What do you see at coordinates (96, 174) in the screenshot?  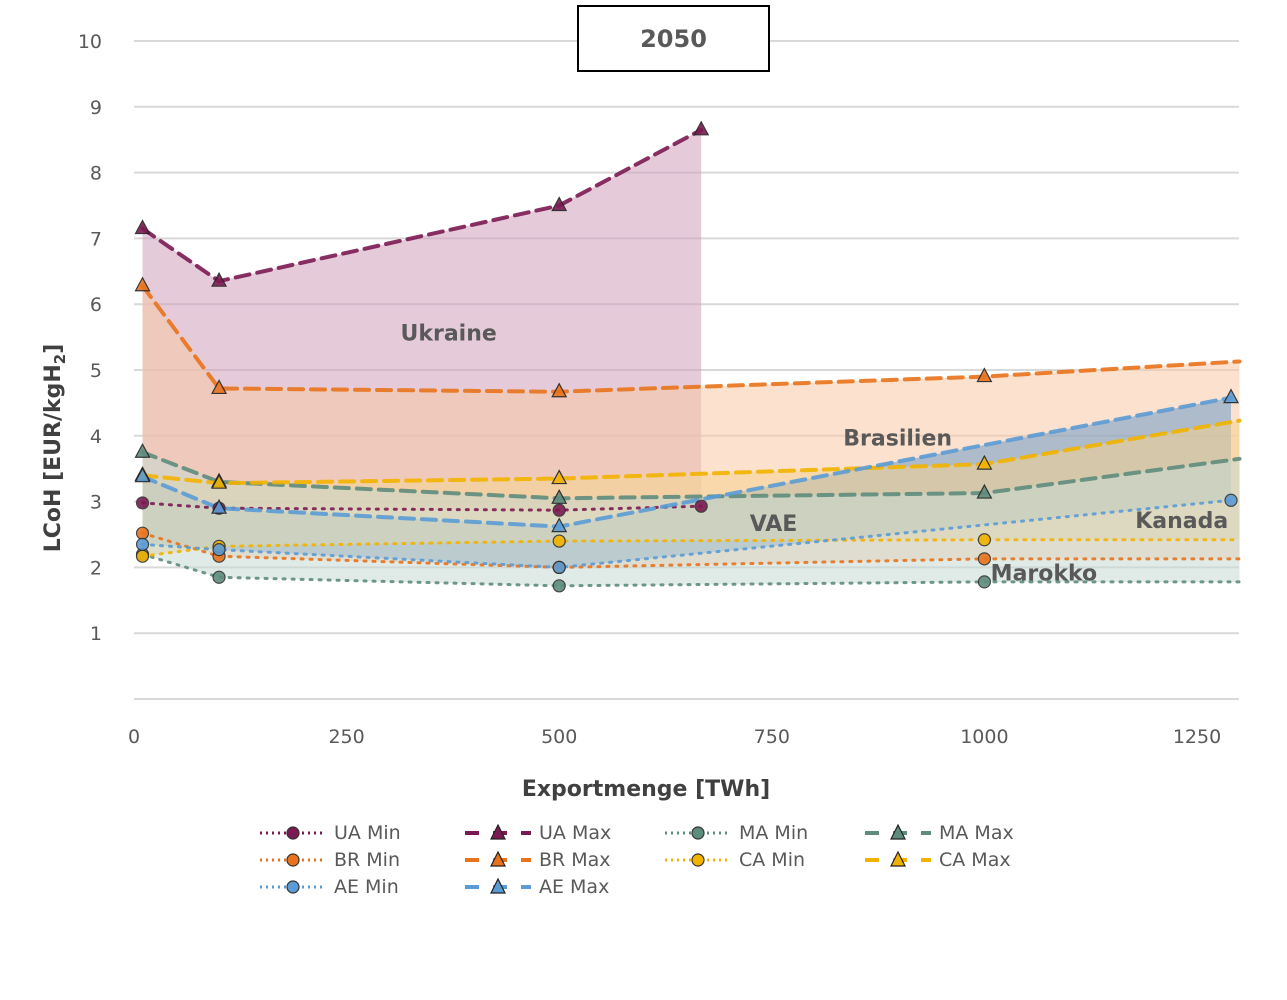 I see `y-tick-label: 8` at bounding box center [96, 174].